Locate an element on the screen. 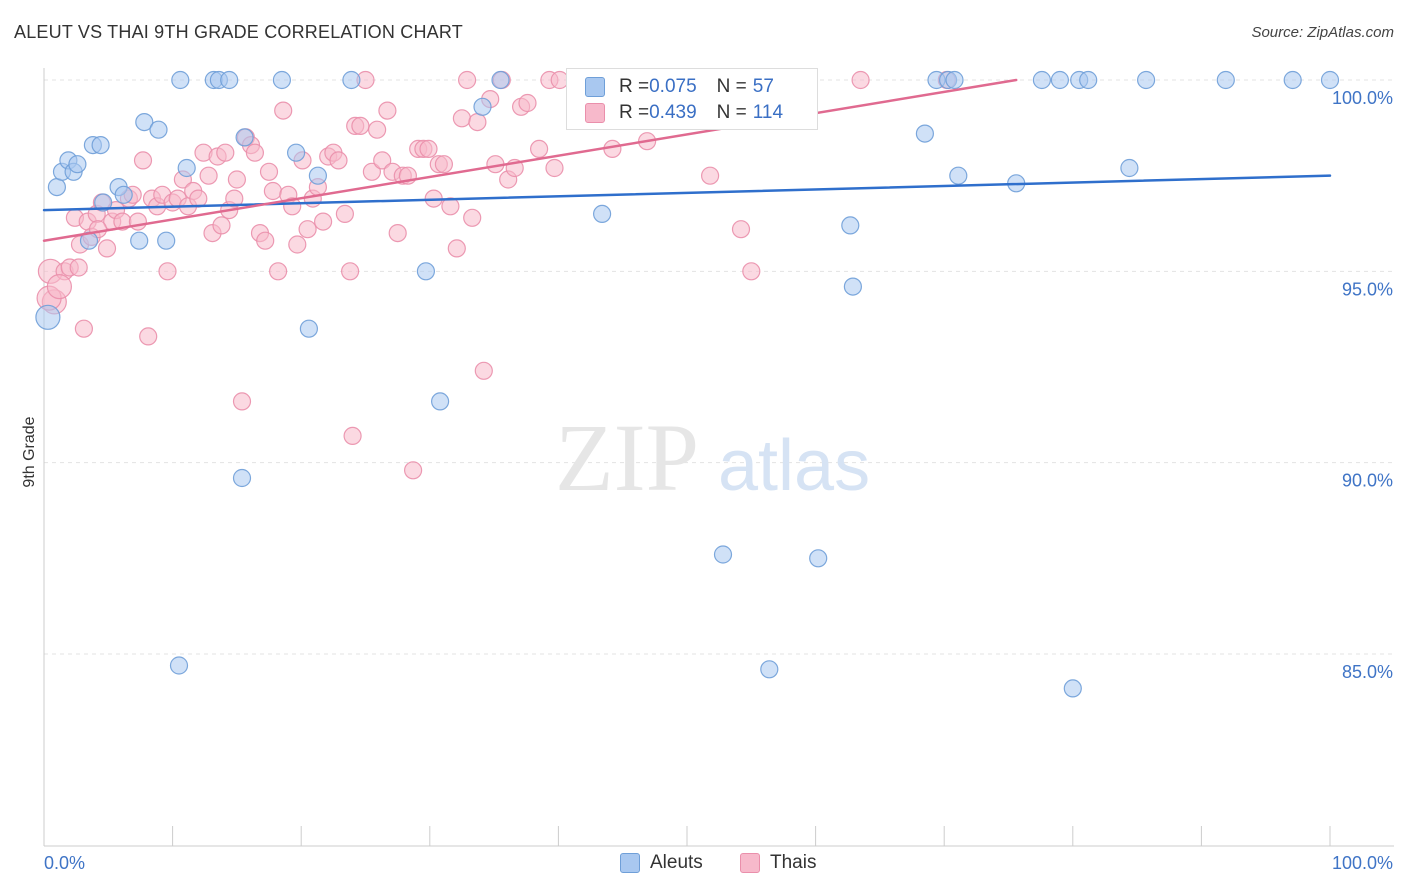 This screenshot has width=1406, height=892. thais-legend-label: Thais is located at coordinates (793, 862).